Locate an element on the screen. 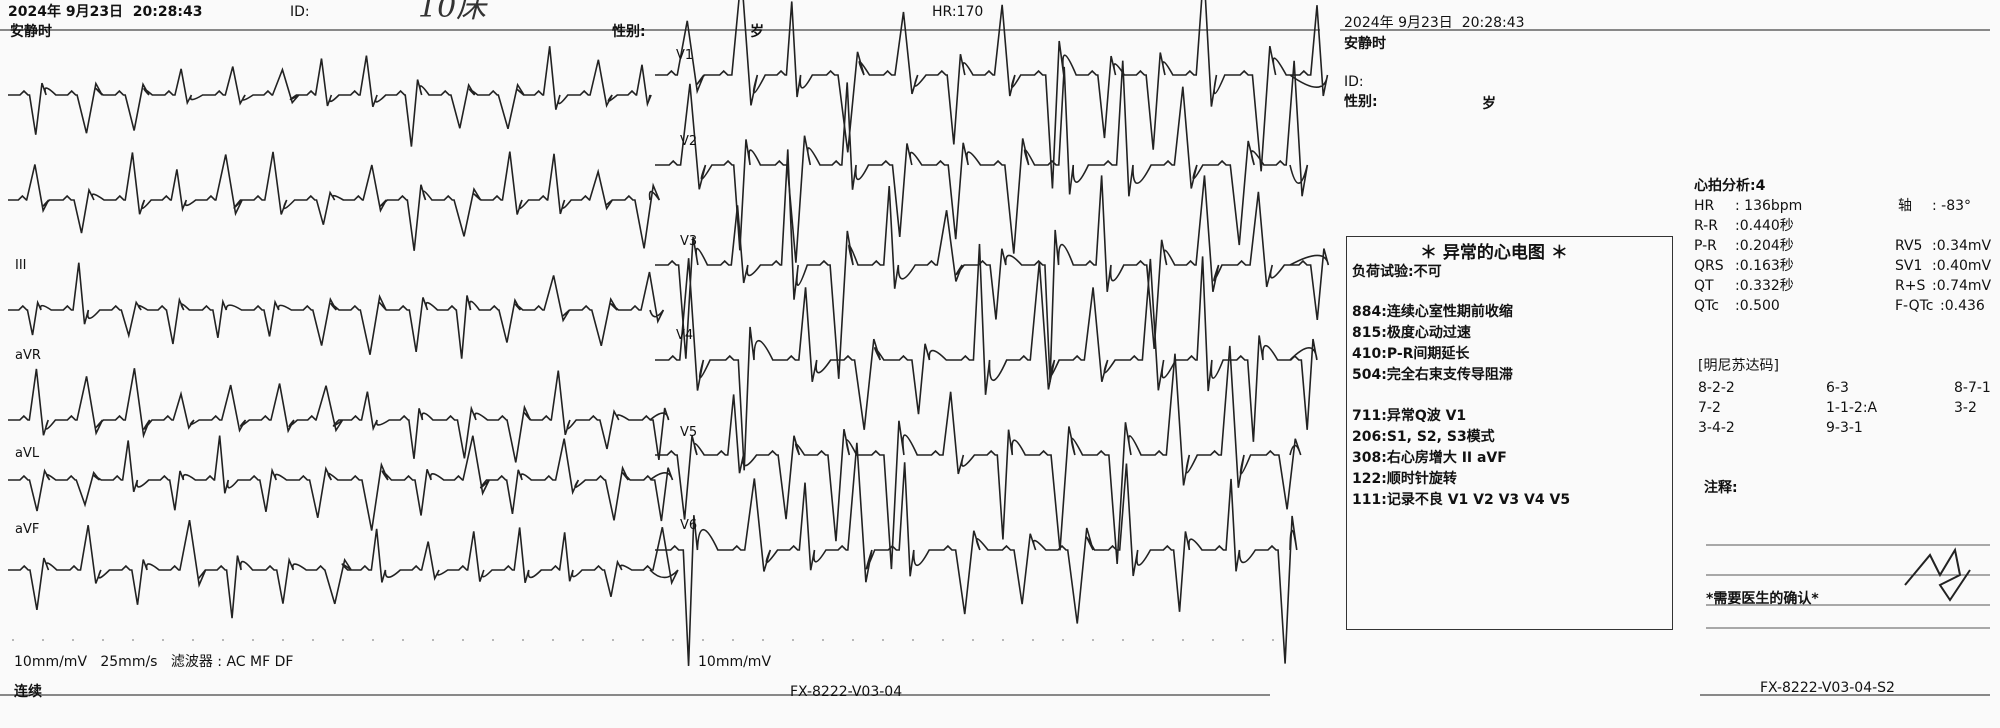 This screenshot has height=728, width=2000. lead-label: aVF is located at coordinates (27, 529).